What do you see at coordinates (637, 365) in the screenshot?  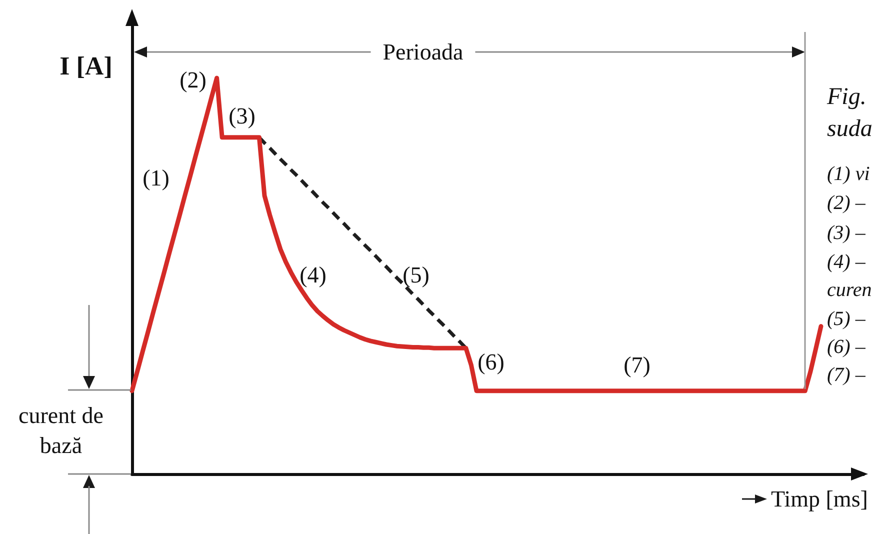 I see `annotation: (7)` at bounding box center [637, 365].